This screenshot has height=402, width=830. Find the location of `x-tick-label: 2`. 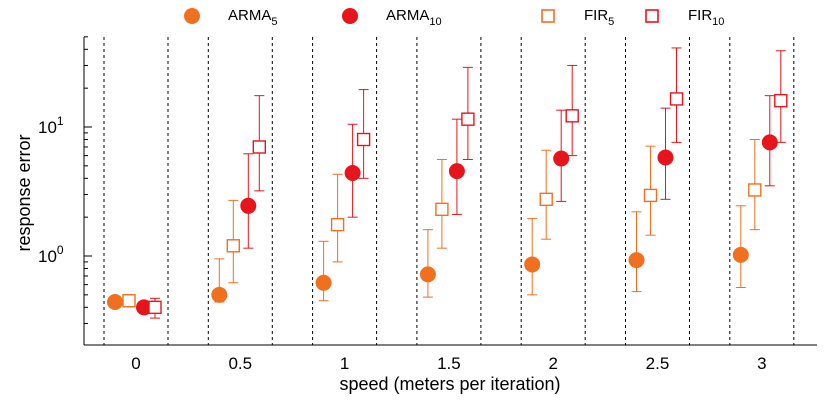

x-tick-label: 2 is located at coordinates (552, 363).